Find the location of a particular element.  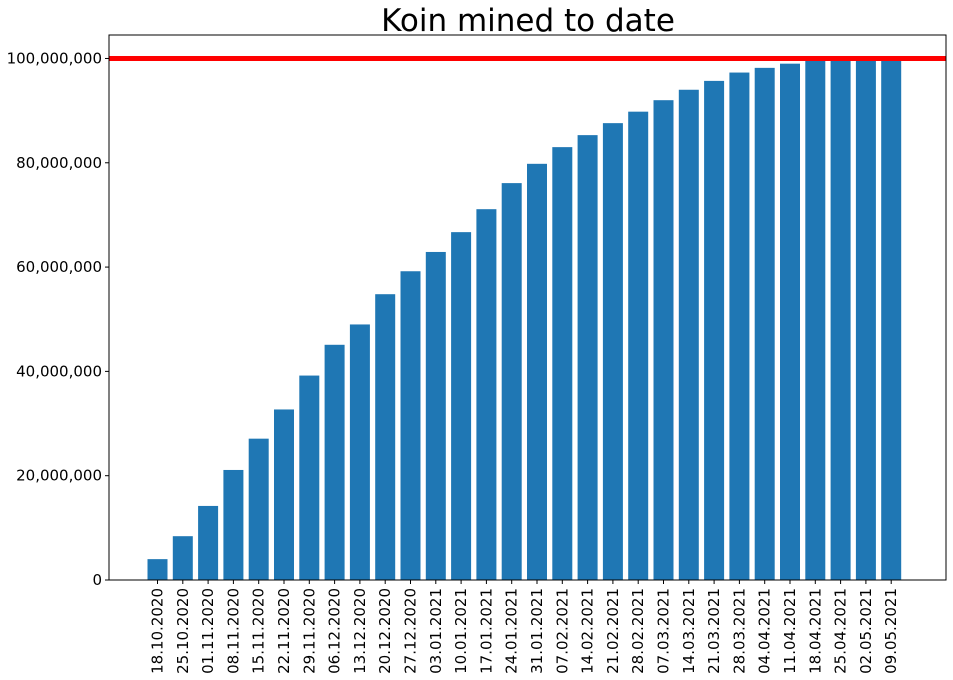

x-tick-label-1: 25.10.2020 is located at coordinates (183, 631).